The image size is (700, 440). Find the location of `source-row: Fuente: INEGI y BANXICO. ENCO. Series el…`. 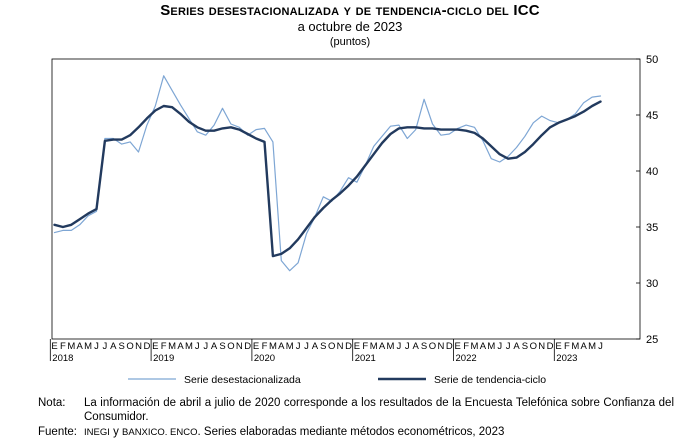

source-row: Fuente: INEGI y BANXICO. ENCO. Series el… is located at coordinates (356, 432).